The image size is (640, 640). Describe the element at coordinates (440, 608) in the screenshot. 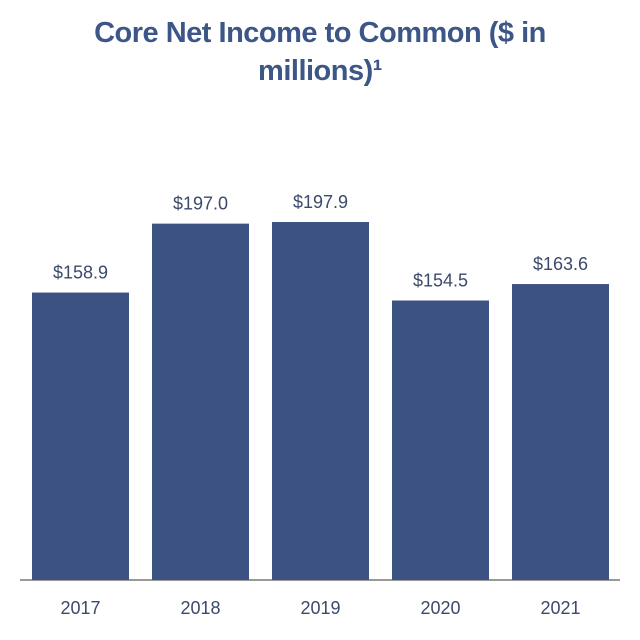

I see `x-tick-label: 2020` at that location.